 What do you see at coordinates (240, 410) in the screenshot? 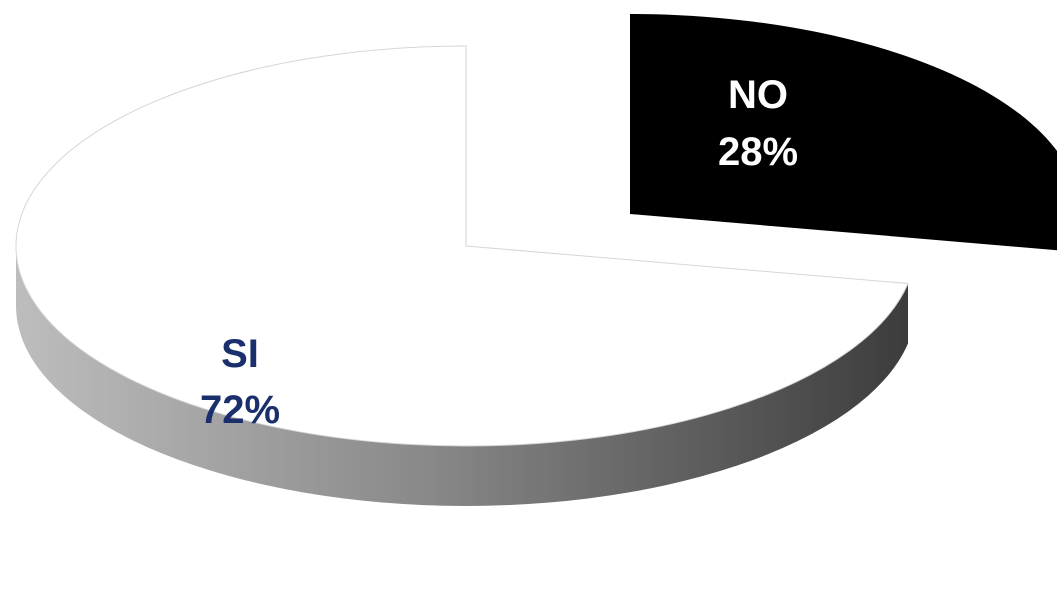
I see `slice-label-si-value: 72%` at bounding box center [240, 410].